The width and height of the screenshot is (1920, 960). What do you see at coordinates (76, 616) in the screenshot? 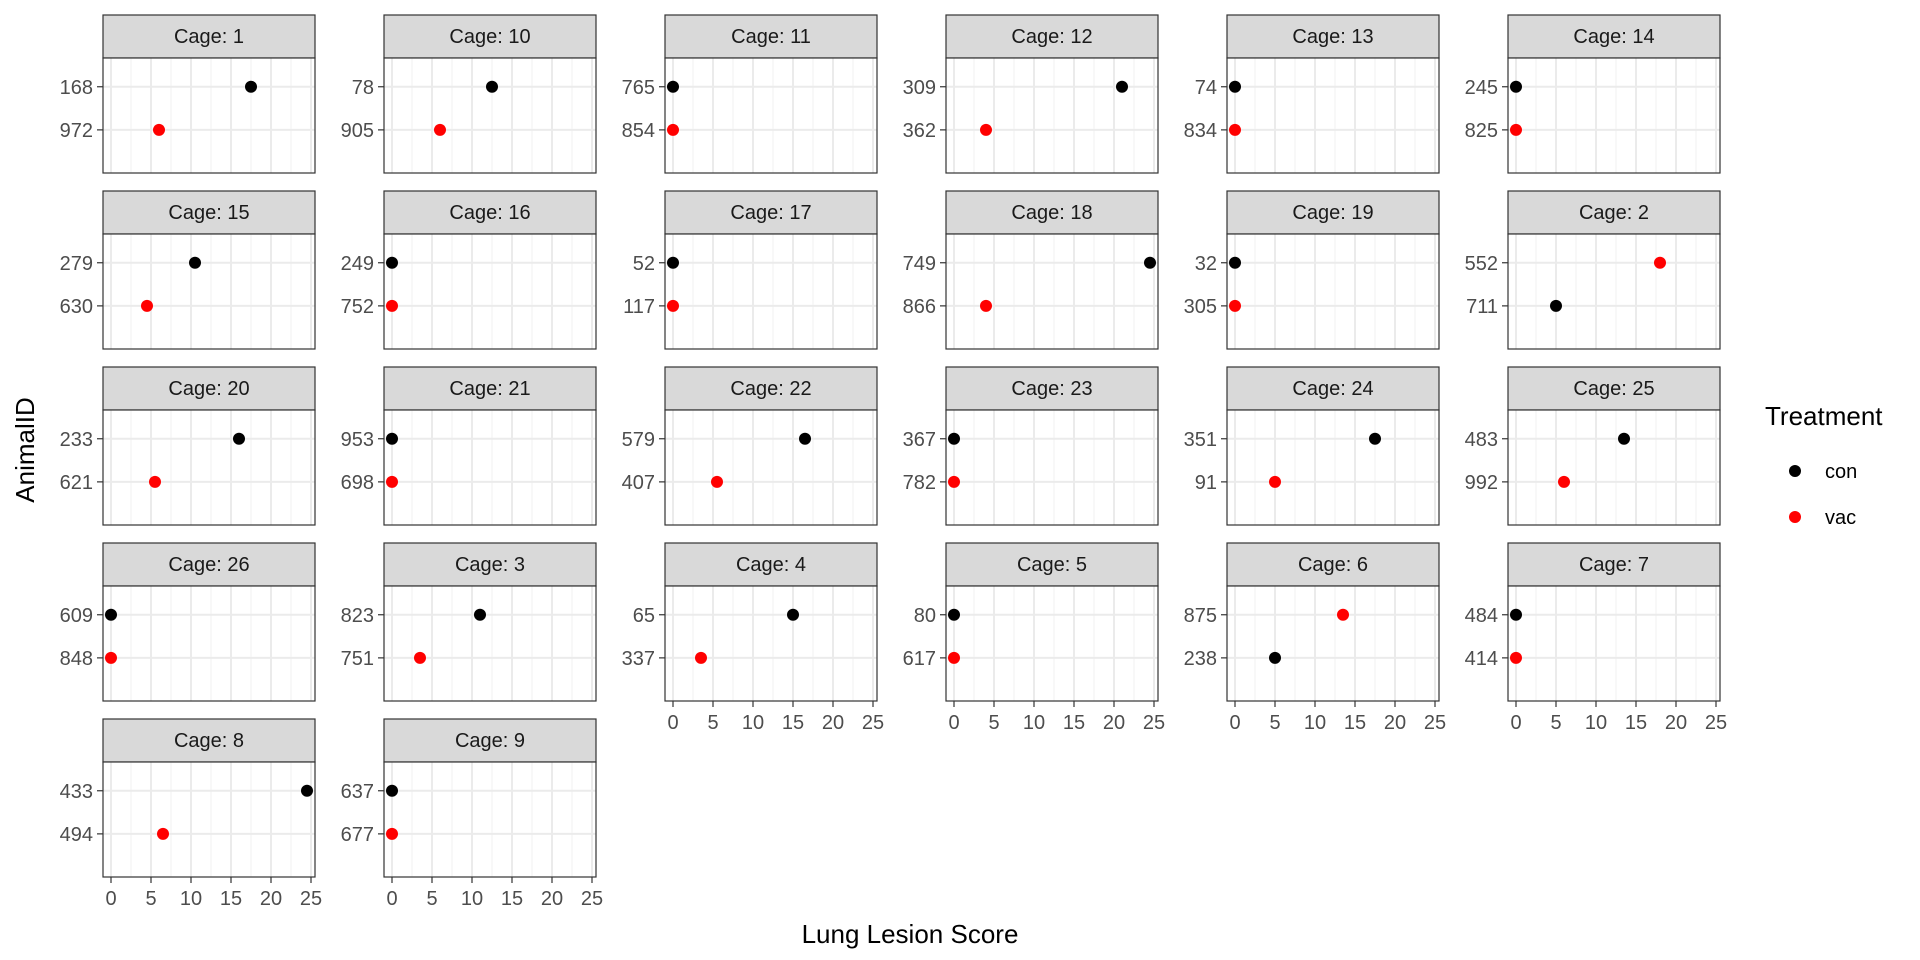
I see `y-tick-label: 609` at bounding box center [76, 616].